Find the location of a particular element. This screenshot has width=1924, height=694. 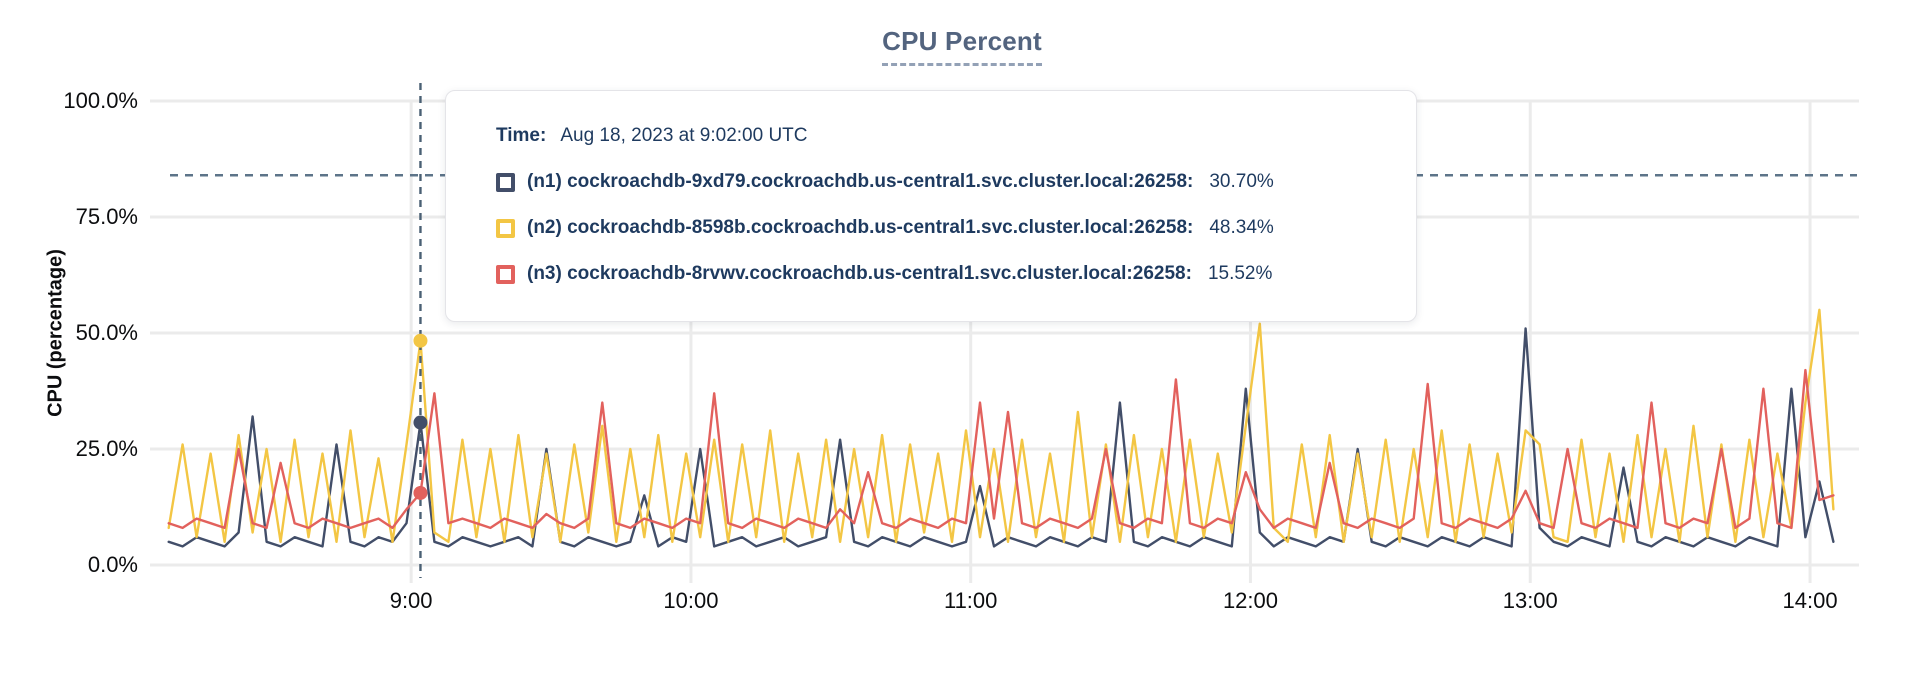

tooltip-time-value: Aug 18, 2023 at 9:02:00 UTC is located at coordinates (684, 135).